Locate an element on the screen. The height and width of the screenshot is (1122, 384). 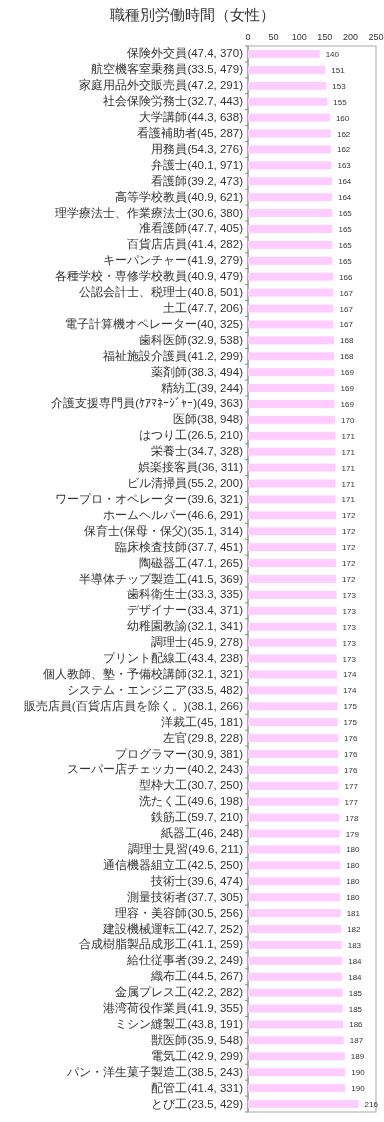
y-tick-label: 合成樹脂製品成形工(41.1, 259) is located at coordinates (161, 944).